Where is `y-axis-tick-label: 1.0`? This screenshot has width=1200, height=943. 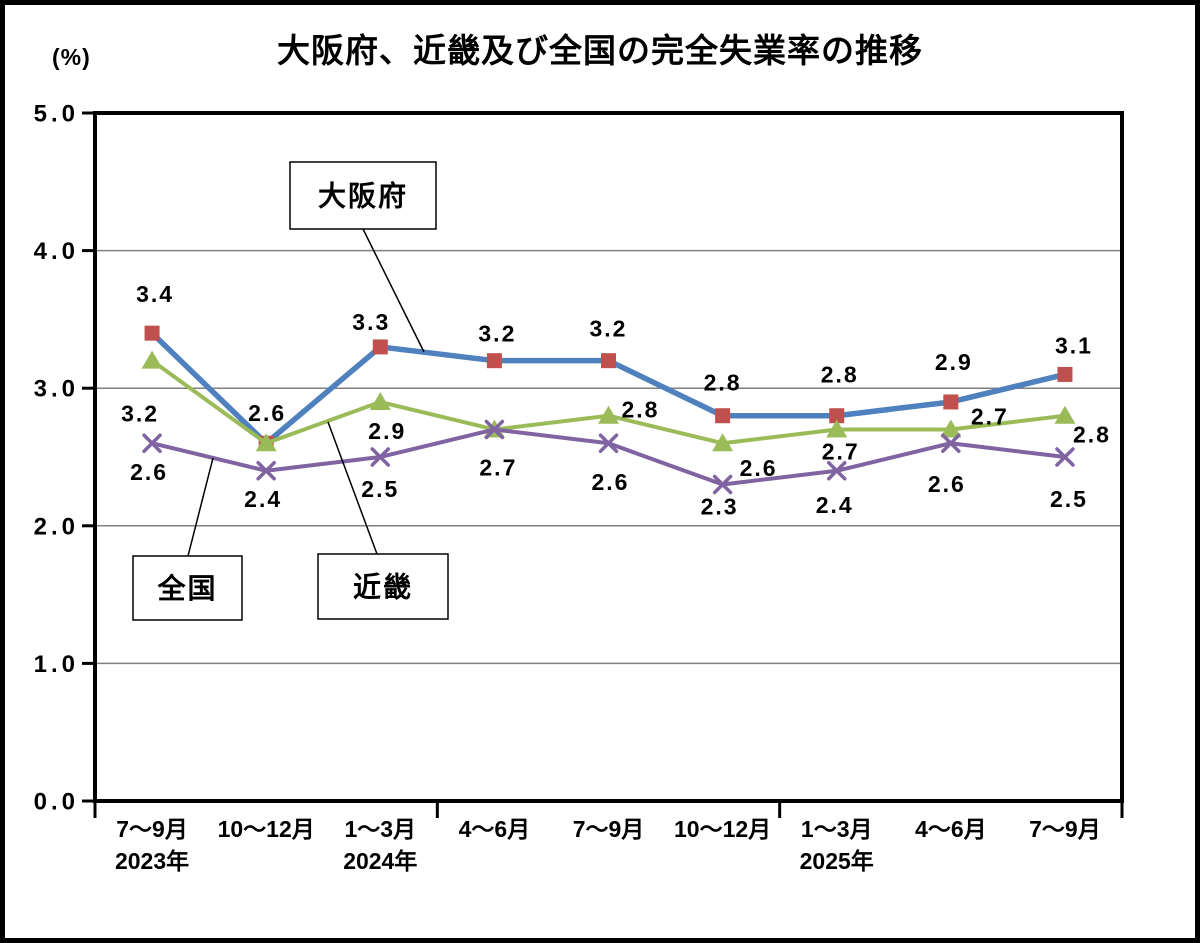 y-axis-tick-label: 1.0 is located at coordinates (56, 664).